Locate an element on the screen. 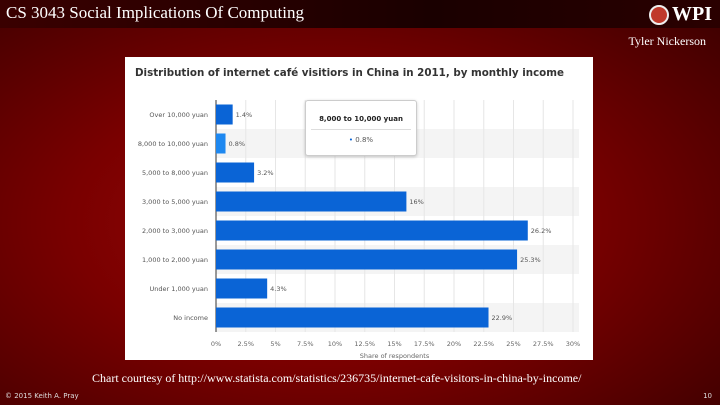 The image size is (720, 405). x-tick-label: 30% is located at coordinates (573, 344).